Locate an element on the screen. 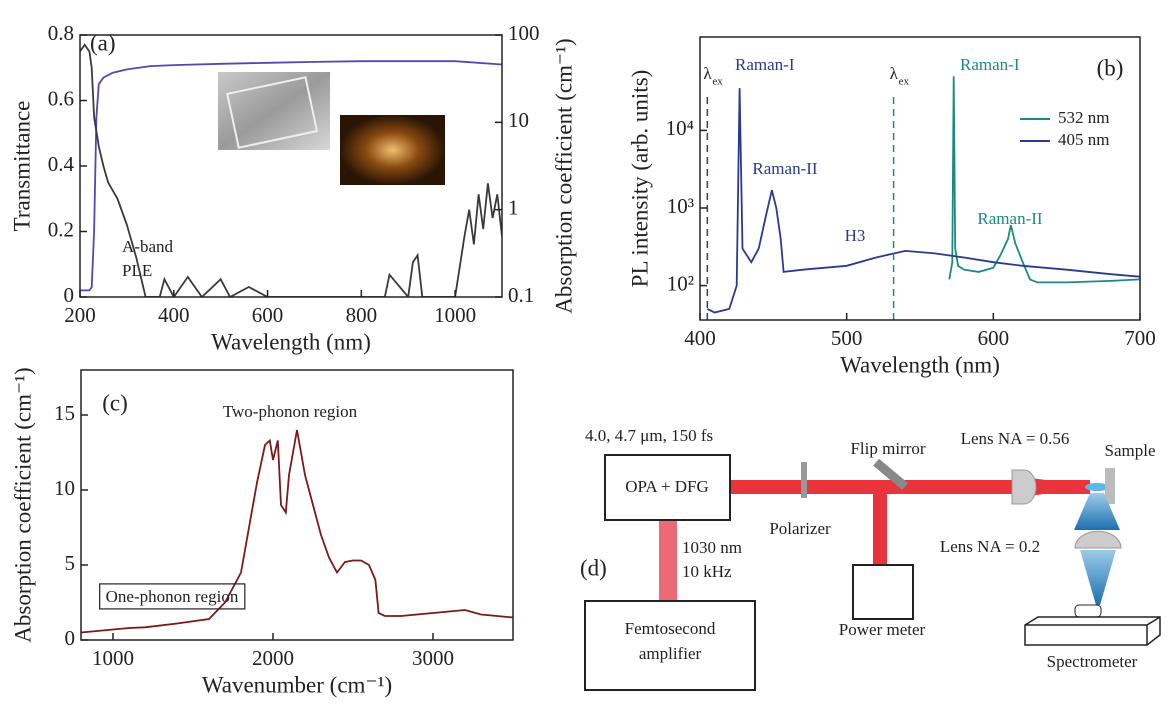  y-tick-label: 15 is located at coordinates (64, 413).